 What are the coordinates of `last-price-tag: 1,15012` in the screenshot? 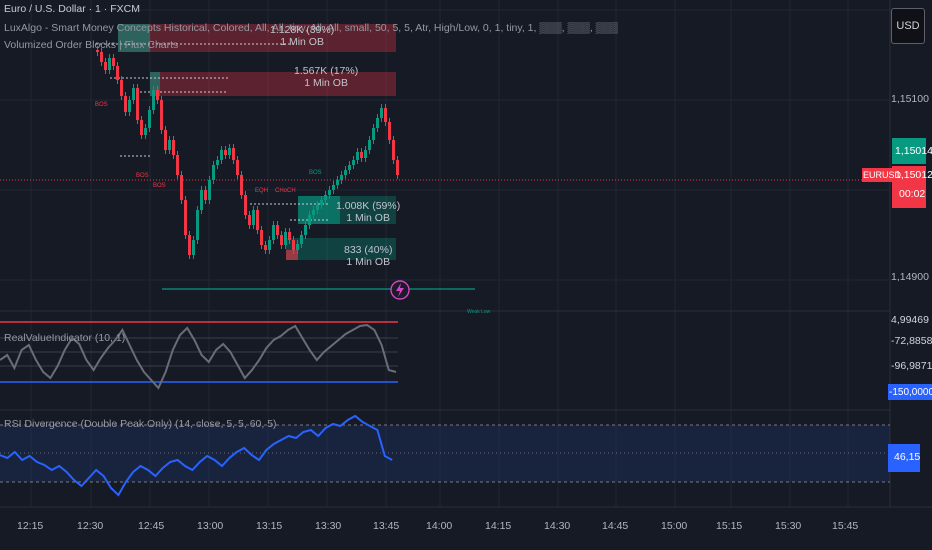 It's located at (913, 175).